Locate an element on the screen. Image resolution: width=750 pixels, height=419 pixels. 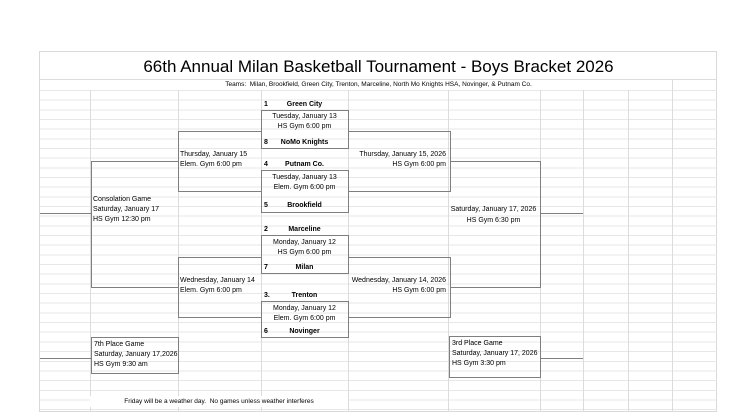
line-game1-loser is located at coordinates (219, 131).